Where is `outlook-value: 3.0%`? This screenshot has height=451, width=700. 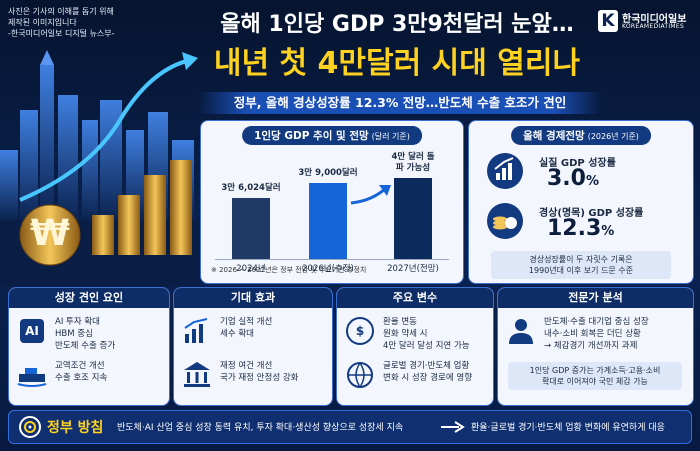
outlook-value: 3.0% is located at coordinates (573, 178).